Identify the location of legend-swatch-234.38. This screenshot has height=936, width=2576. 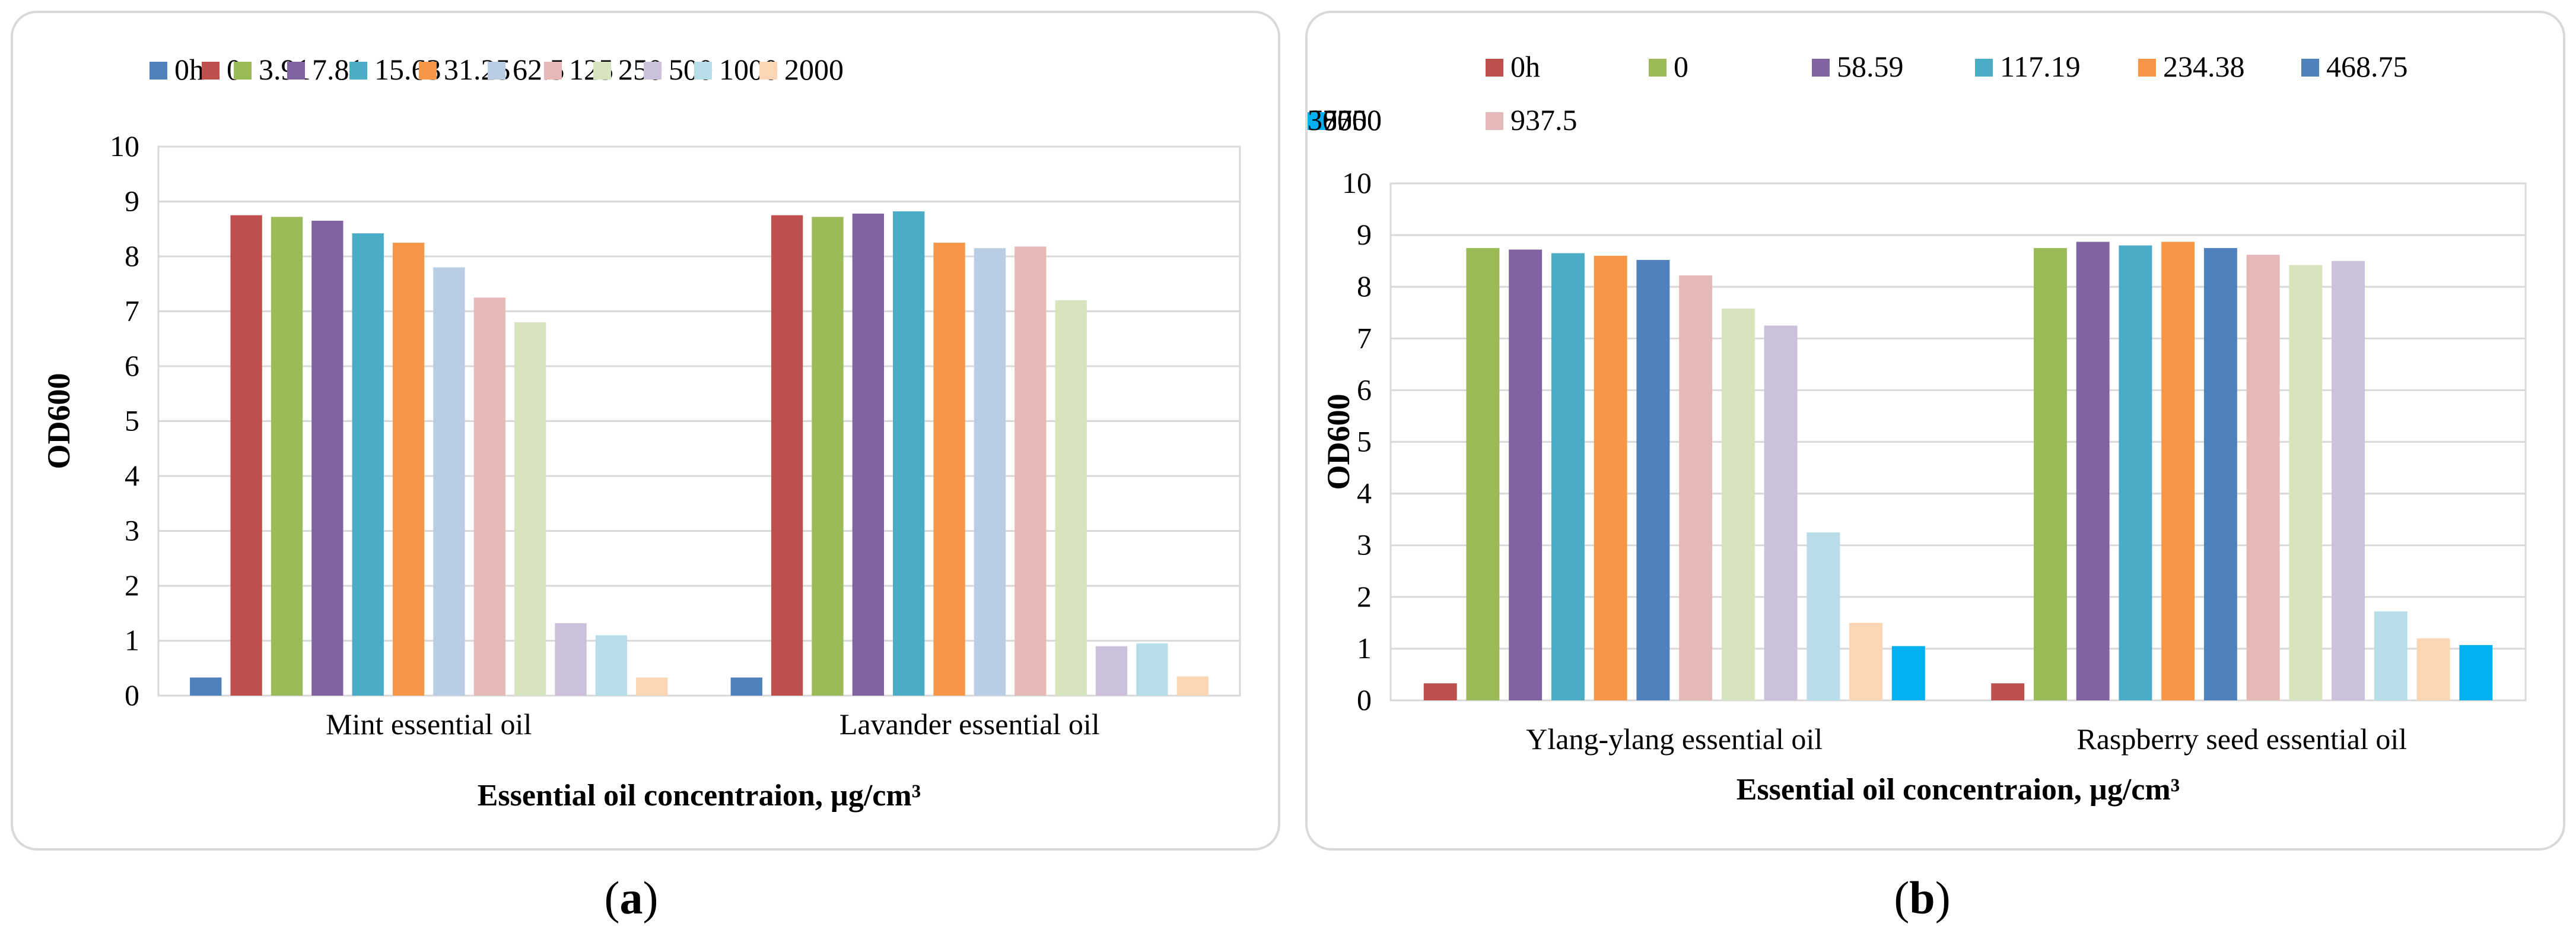
(2147, 68).